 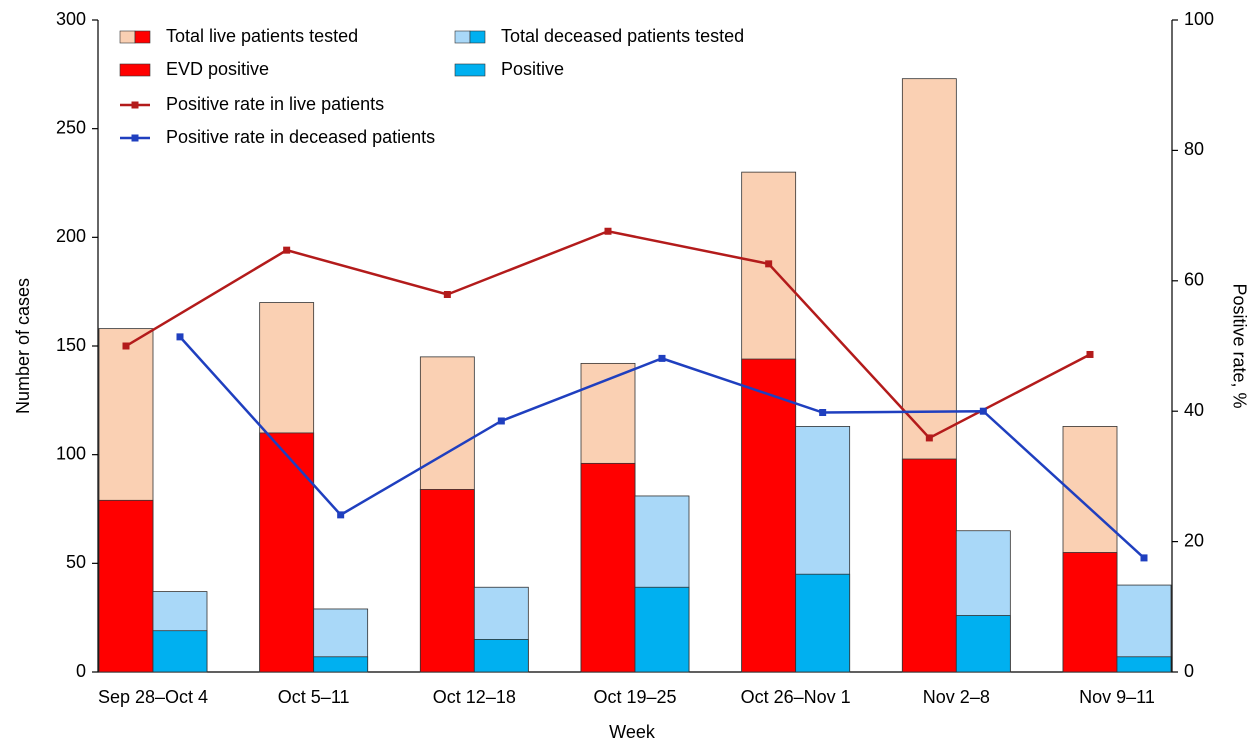 What do you see at coordinates (71, 236) in the screenshot?
I see `y-tick-label: 200` at bounding box center [71, 236].